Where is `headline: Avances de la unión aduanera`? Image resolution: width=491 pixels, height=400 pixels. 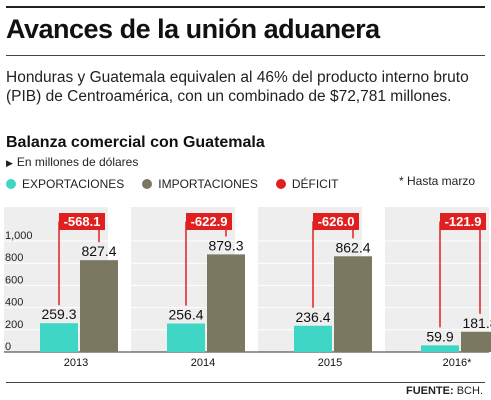 headline: Avances de la unión aduanera is located at coordinates (193, 29).